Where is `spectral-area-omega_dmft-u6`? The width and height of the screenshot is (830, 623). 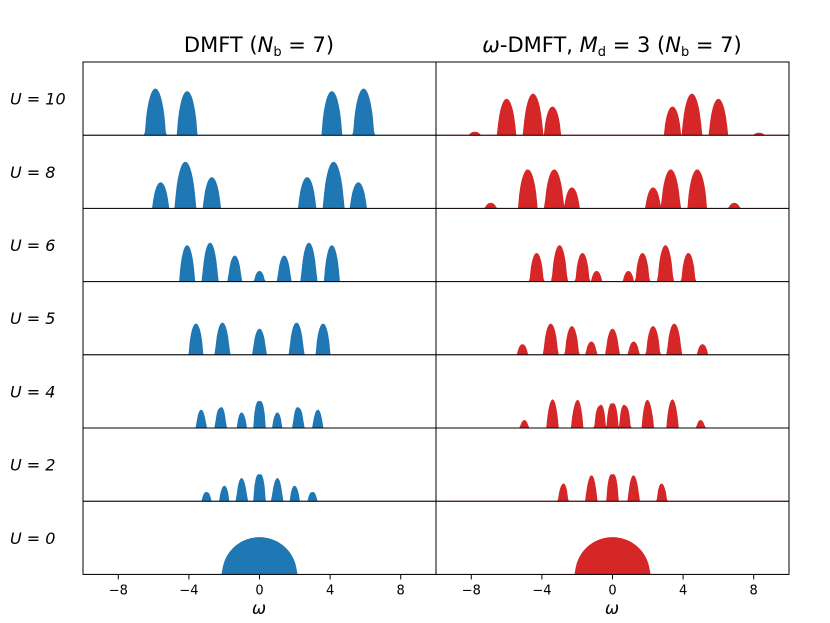 spectral-area-omega_dmft-u6 is located at coordinates (612, 263).